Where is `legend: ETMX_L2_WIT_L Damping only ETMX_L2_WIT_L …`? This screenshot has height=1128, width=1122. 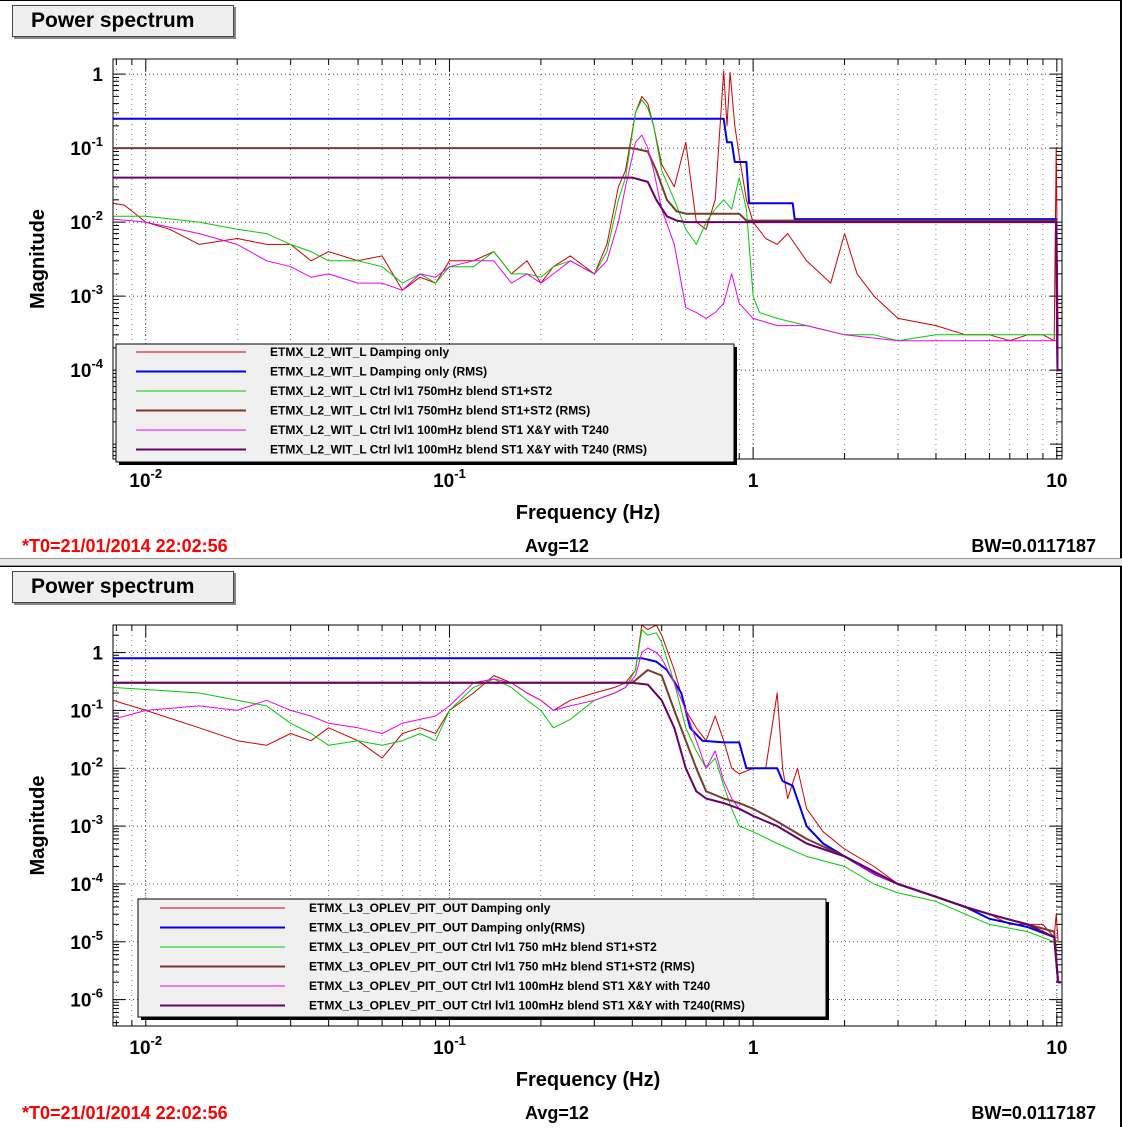 legend: ETMX_L2_WIT_L Damping only ETMX_L2_WIT_L … is located at coordinates (426, 404).